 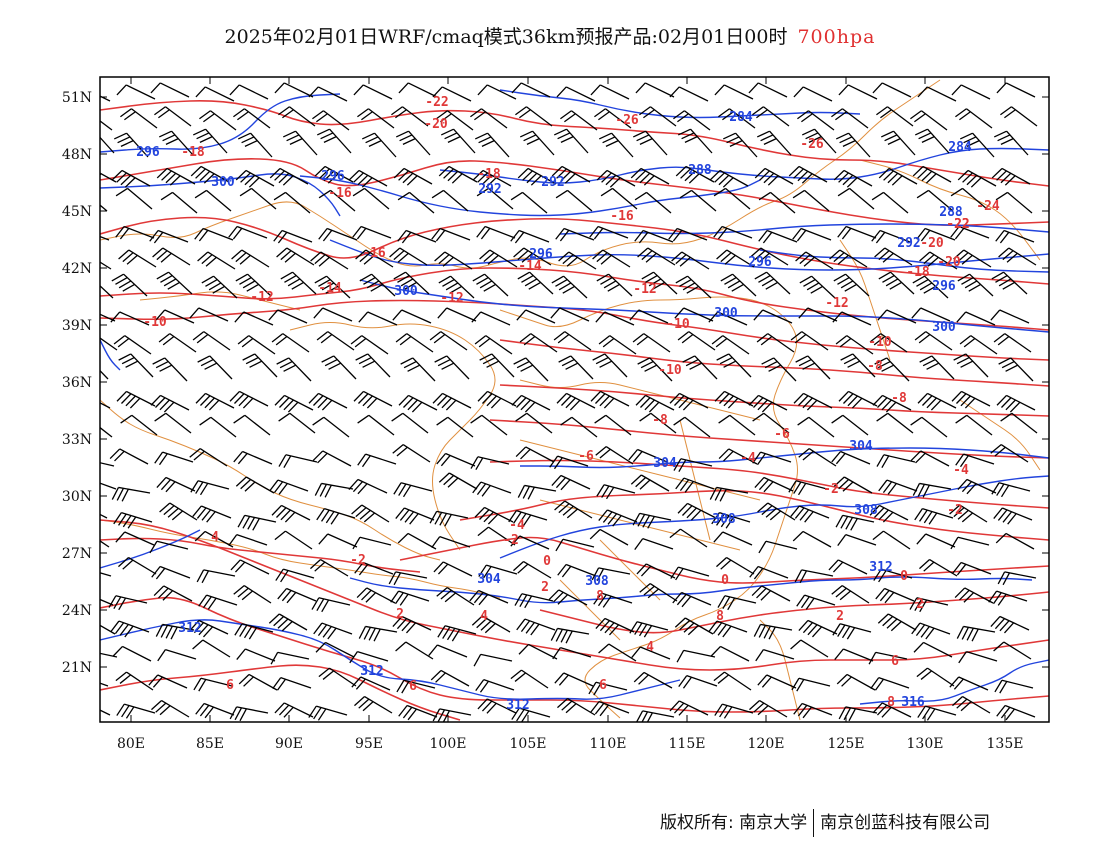 What do you see at coordinates (814, 823) in the screenshot?
I see `footer-divider` at bounding box center [814, 823].